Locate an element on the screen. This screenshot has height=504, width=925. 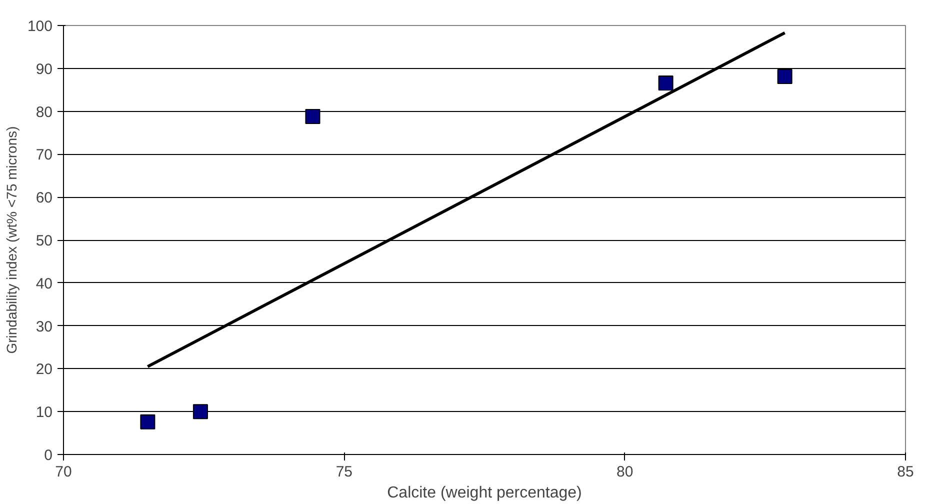
x-axis-title: Calcite (weight percentage) is located at coordinates (484, 493).